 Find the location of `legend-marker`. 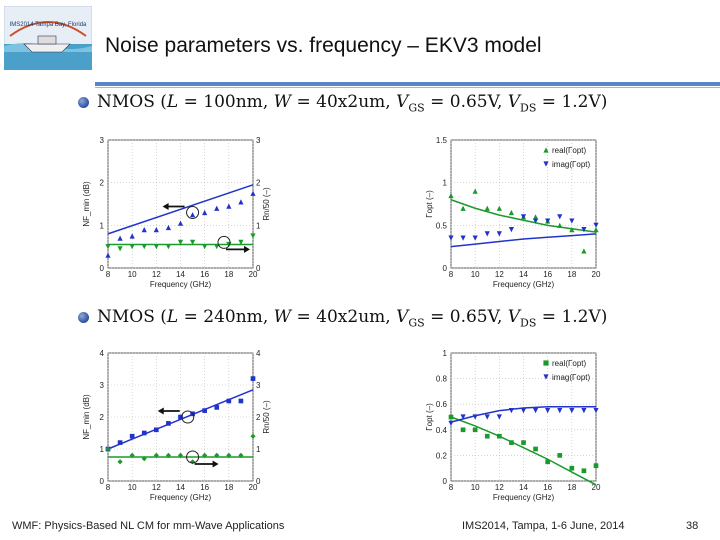

legend-marker is located at coordinates (546, 150).